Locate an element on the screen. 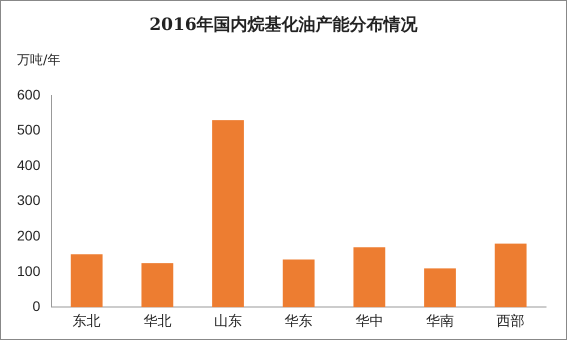  y-tick-label: 200 is located at coordinates (29, 235).